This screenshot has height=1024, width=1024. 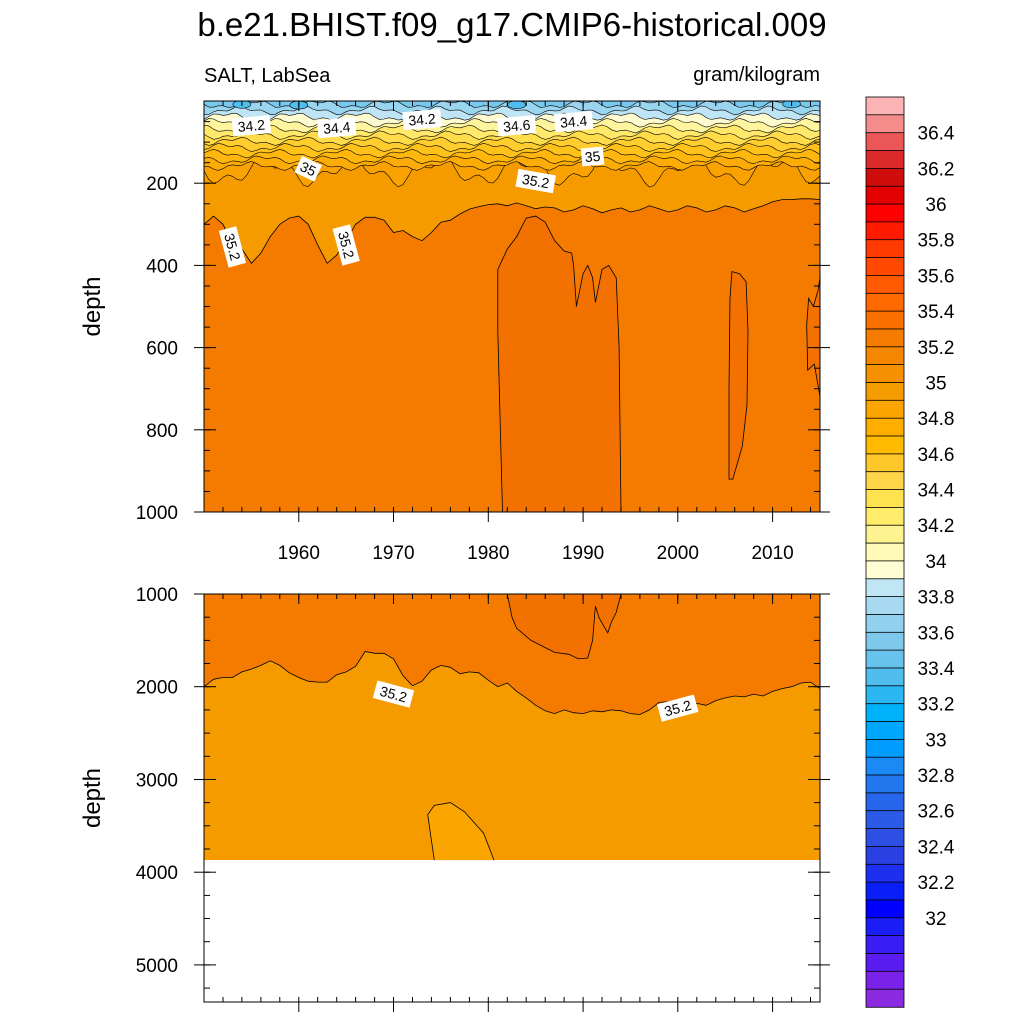 What do you see at coordinates (393, 553) in the screenshot?
I see `x-tick-label: 1970` at bounding box center [393, 553].